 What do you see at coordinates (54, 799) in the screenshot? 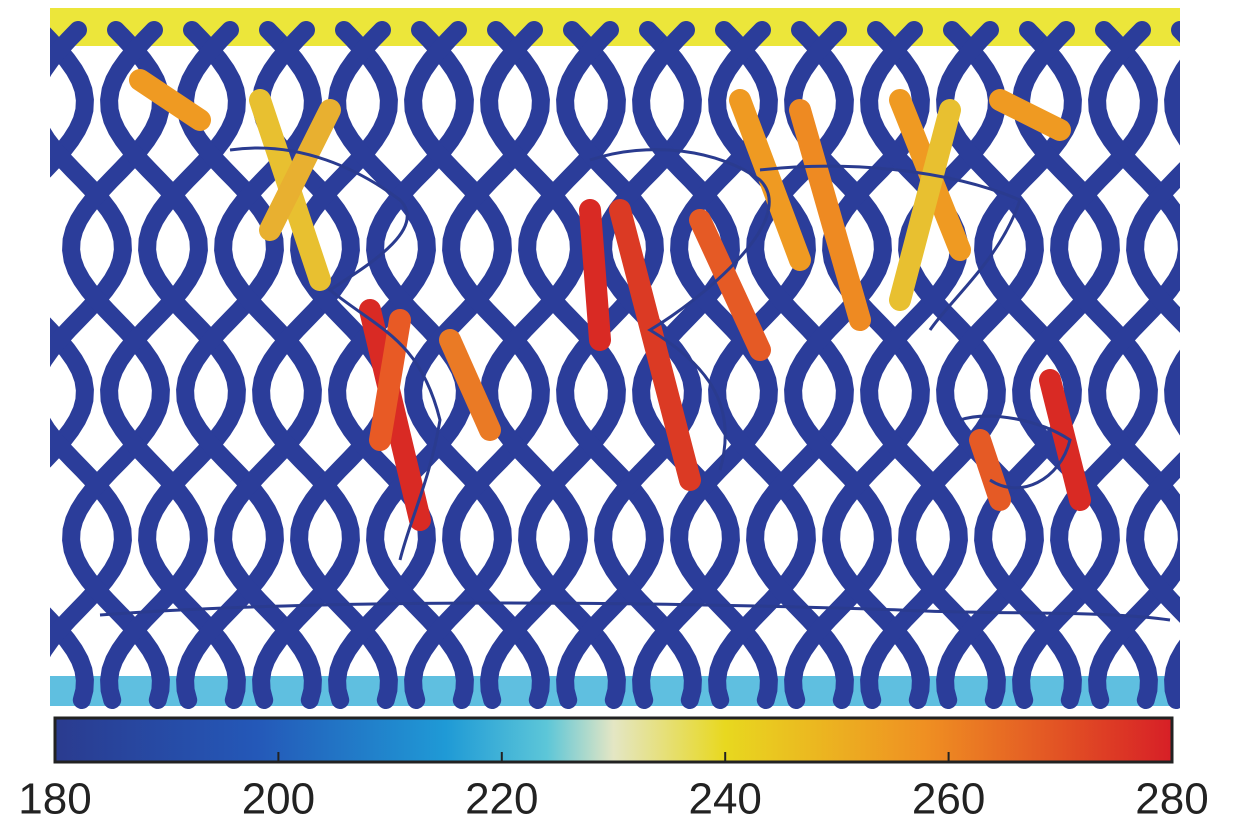
I see `colorbar-tick-label: 180` at bounding box center [54, 799].